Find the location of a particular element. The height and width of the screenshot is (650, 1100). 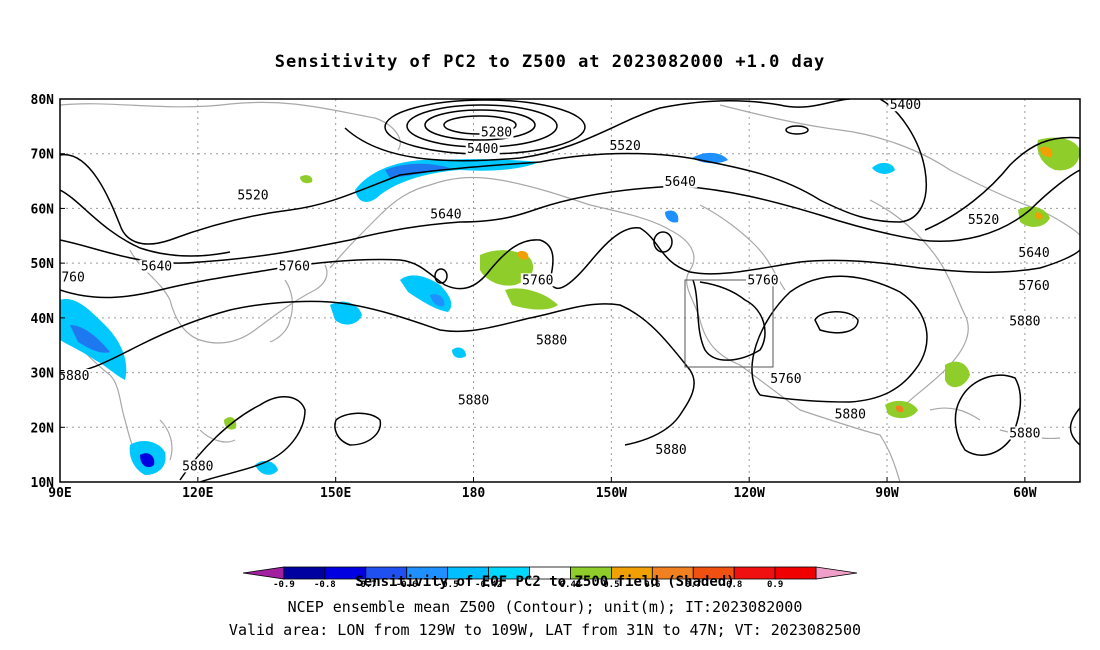

contour-5400-small-low is located at coordinates (797, 130).